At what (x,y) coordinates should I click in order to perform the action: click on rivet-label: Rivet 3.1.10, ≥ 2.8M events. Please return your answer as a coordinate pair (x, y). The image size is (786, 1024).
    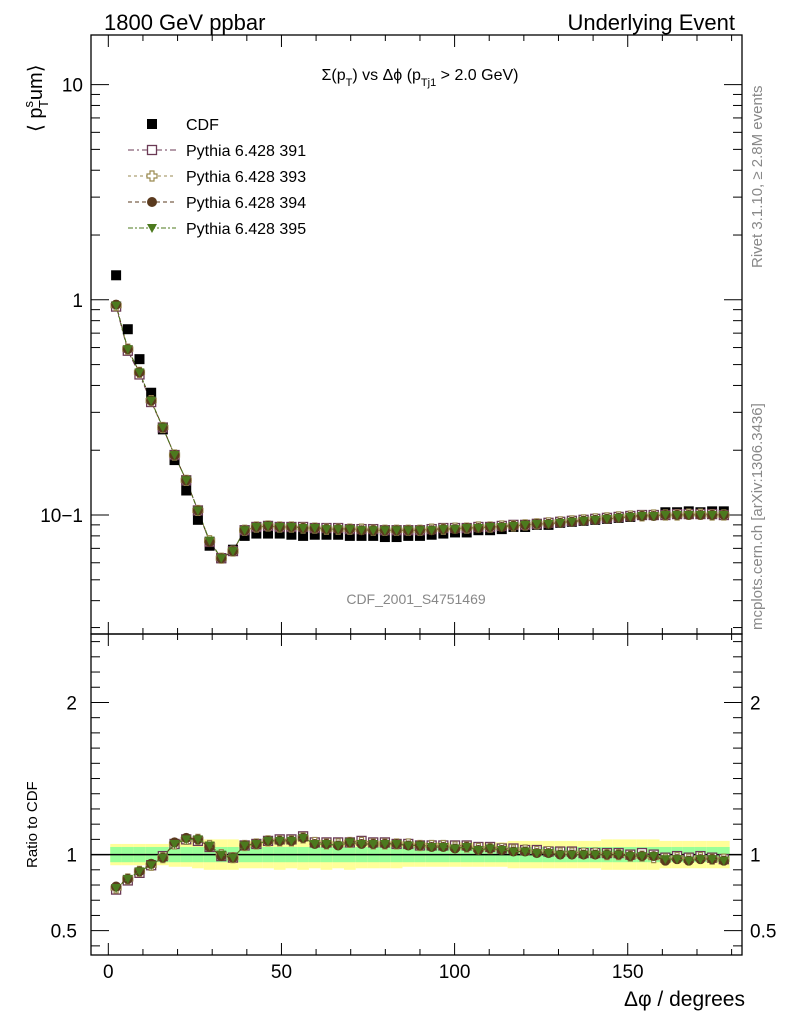
    Looking at the image, I should click on (757, 177).